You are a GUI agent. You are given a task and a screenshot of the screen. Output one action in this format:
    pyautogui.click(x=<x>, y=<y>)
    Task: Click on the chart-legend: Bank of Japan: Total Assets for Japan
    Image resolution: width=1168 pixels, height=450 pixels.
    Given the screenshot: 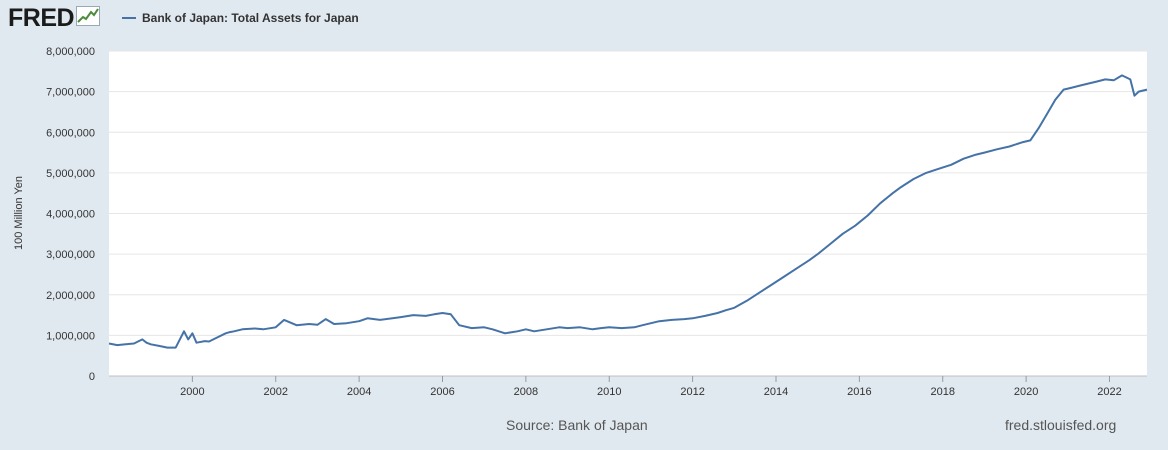 What is the action you would take?
    pyautogui.click(x=240, y=18)
    